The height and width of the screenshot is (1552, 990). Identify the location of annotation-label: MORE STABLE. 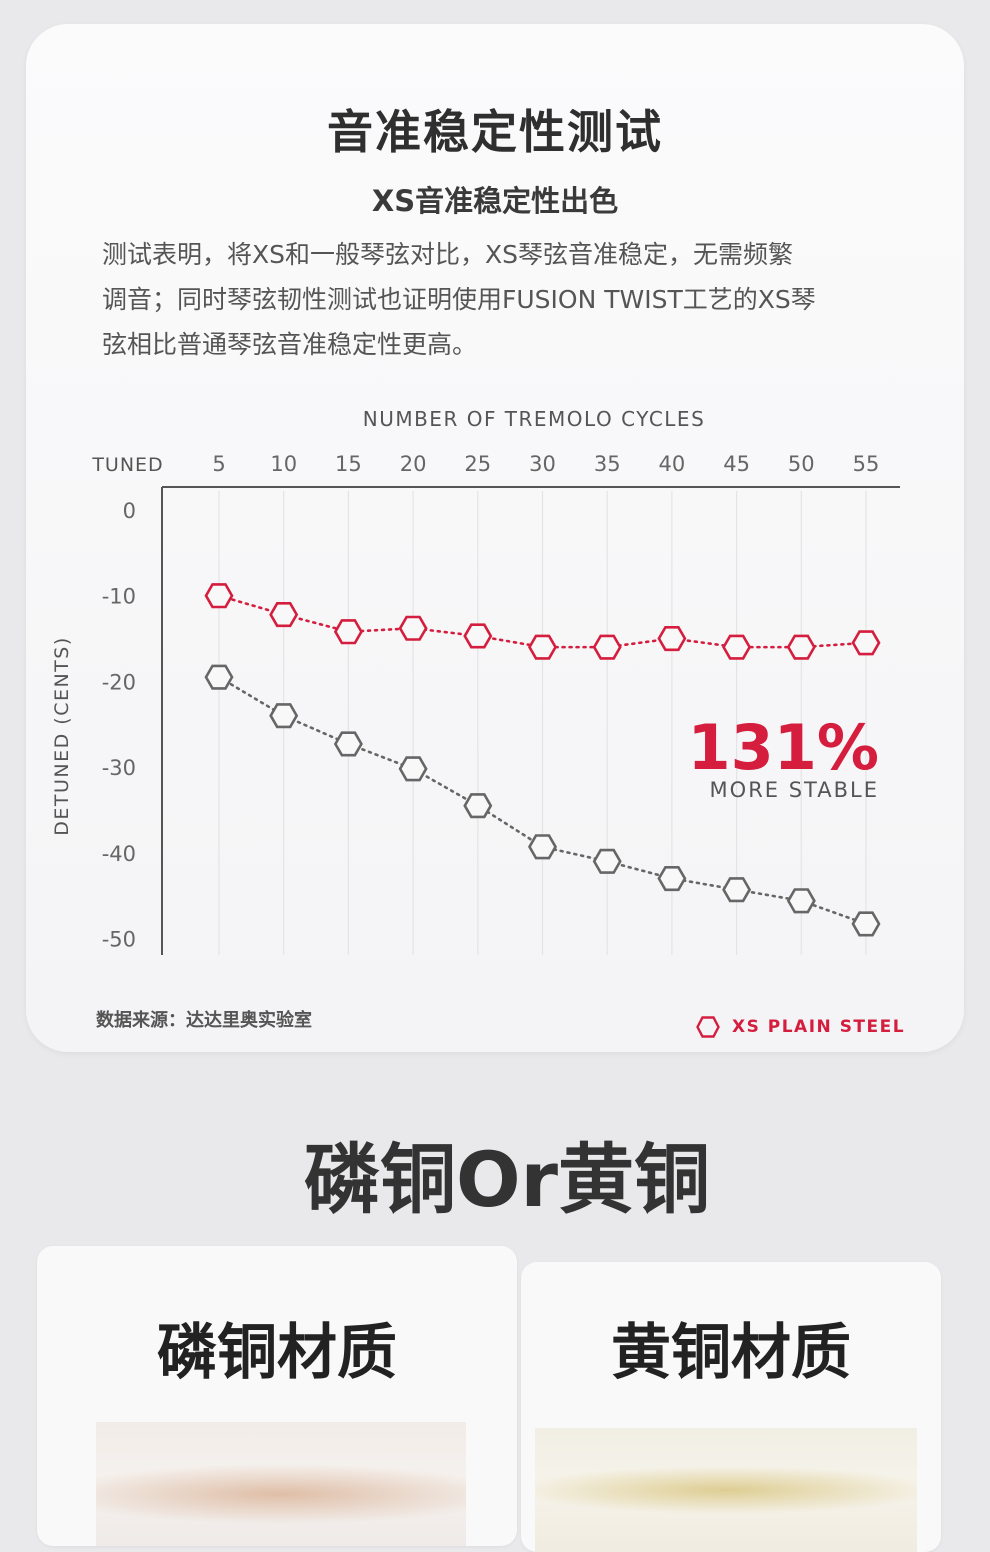
(794, 790).